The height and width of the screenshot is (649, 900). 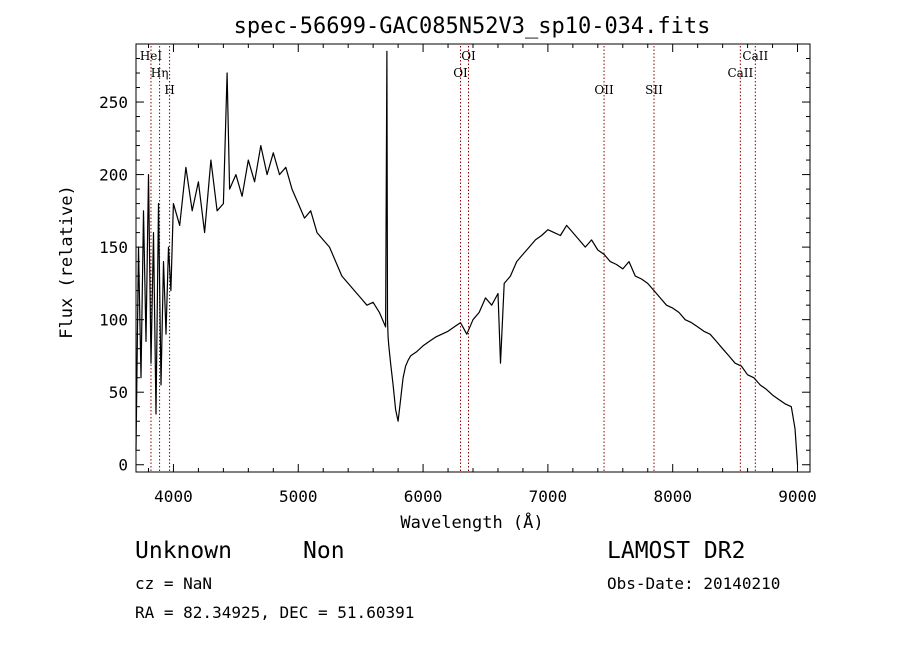 I want to click on x-tick-label: 6000, so click(x=423, y=496).